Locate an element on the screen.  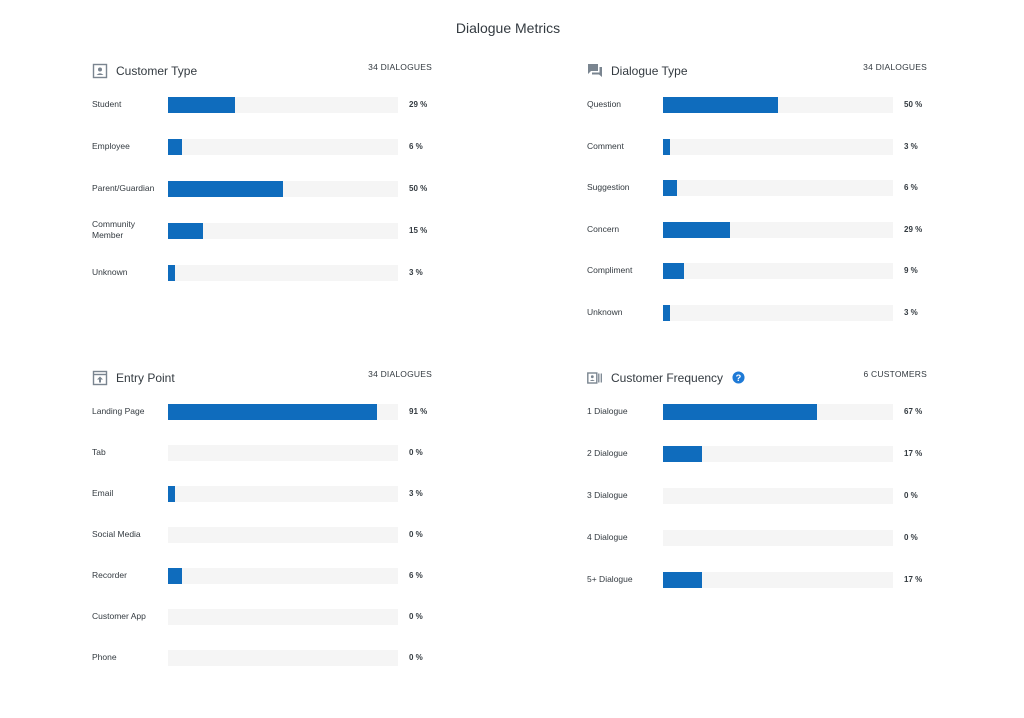
bar-row: Customer App 0 % is located at coordinates (262, 617).